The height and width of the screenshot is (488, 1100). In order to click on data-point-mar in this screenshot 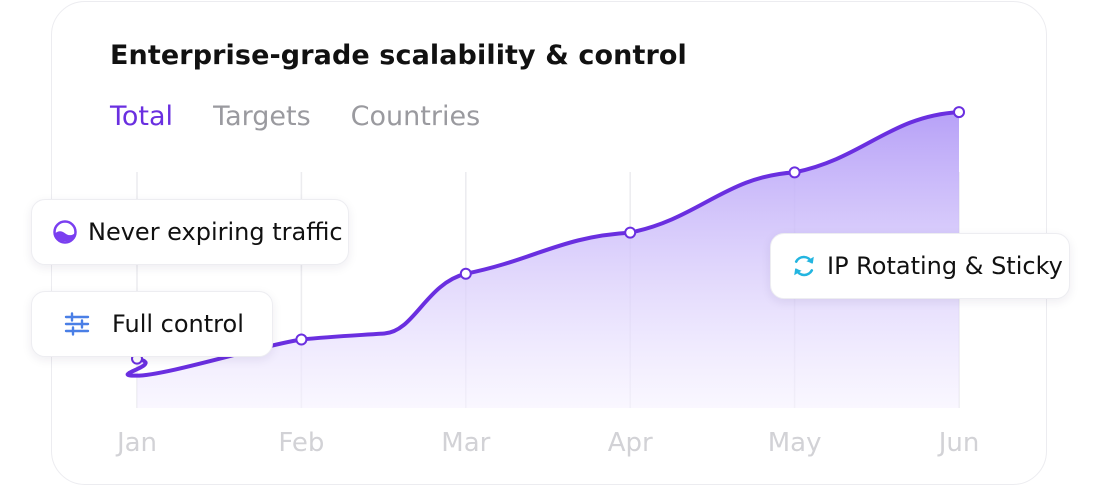, I will do `click(465, 273)`.